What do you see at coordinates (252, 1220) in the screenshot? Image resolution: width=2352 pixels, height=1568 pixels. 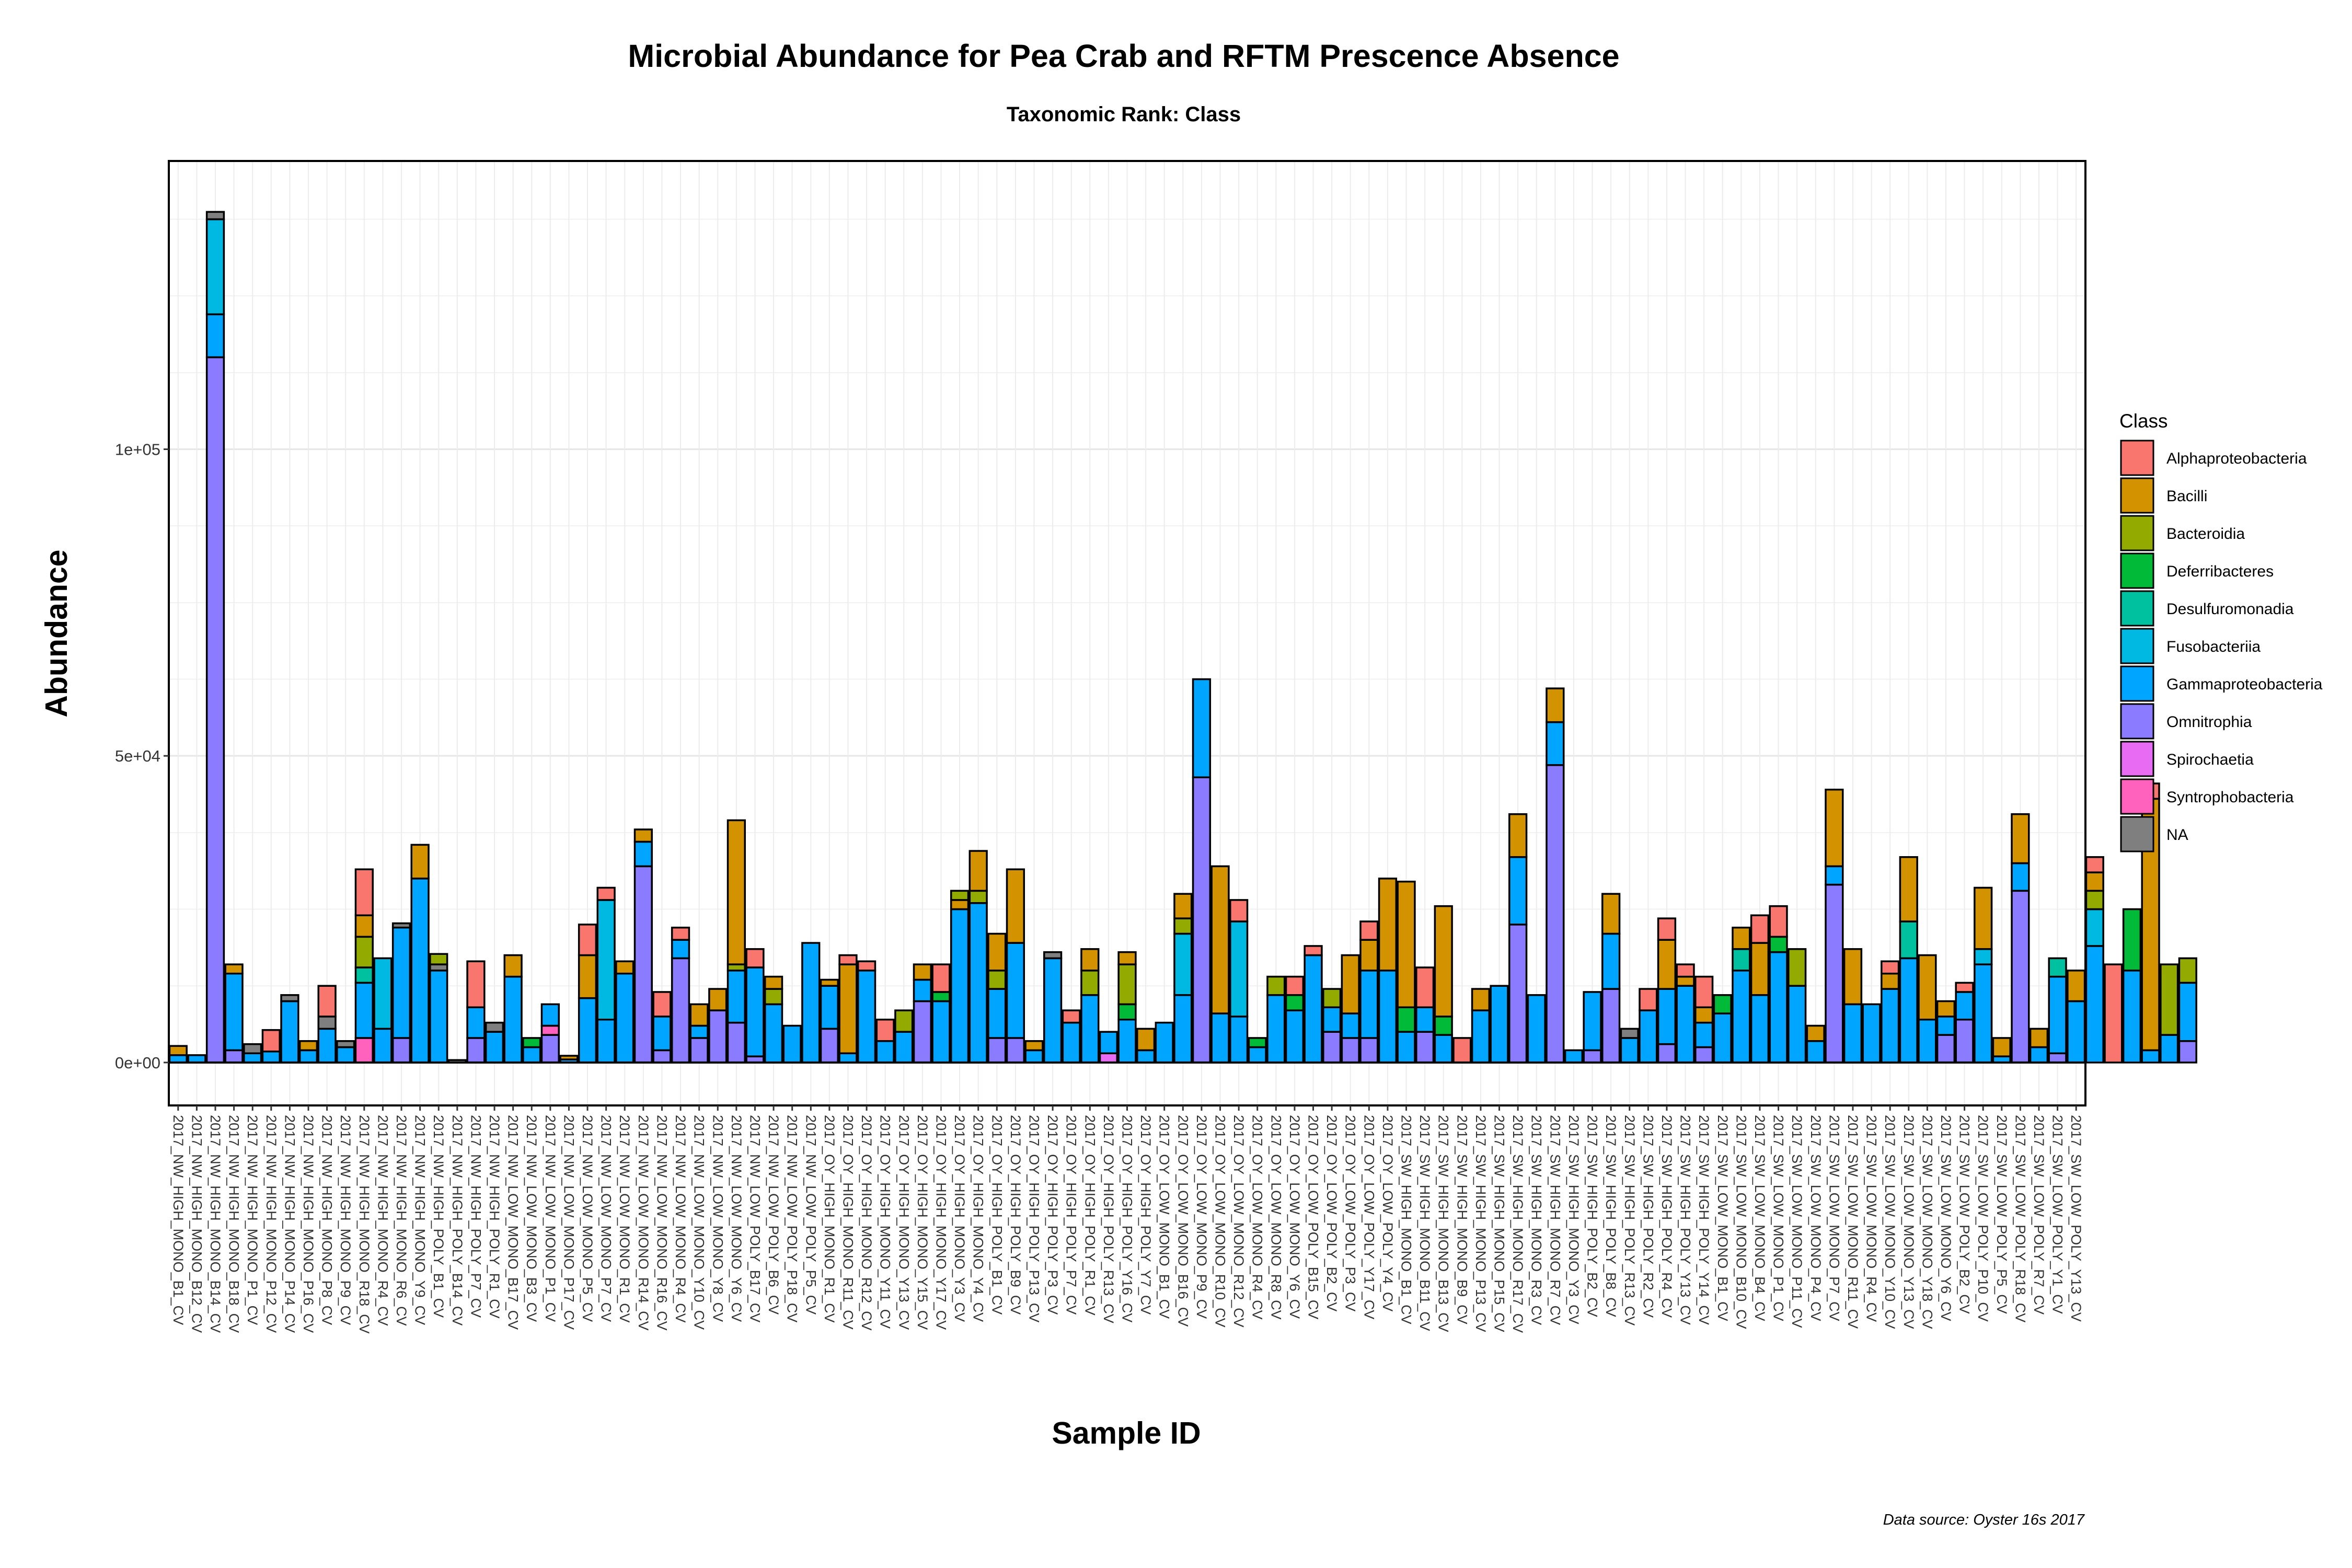 I see `x-tick-label: 2017_NW_HIGH_MONO_P1_CV` at bounding box center [252, 1220].